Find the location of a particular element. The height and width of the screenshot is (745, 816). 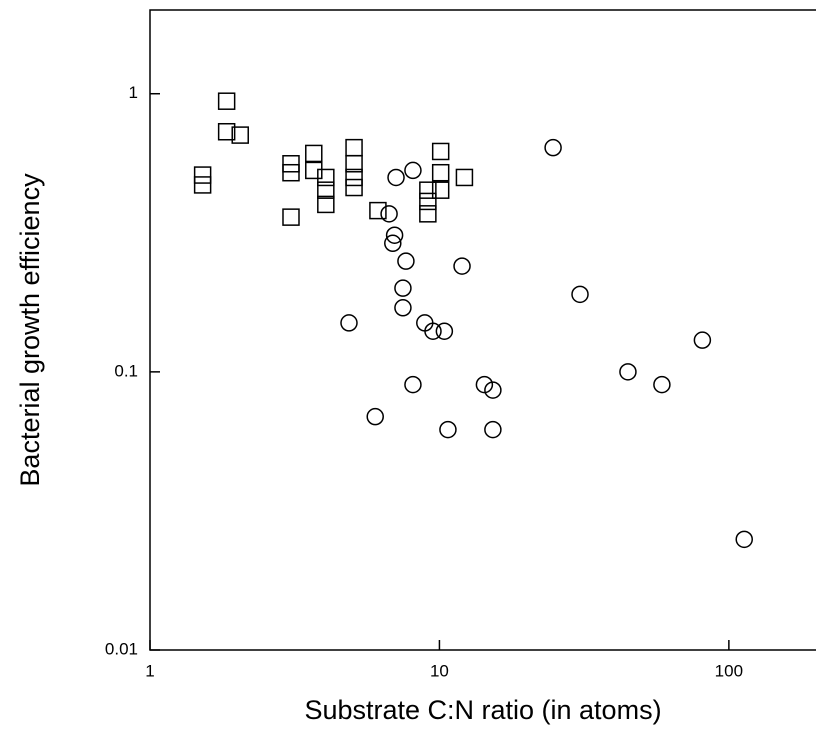

y-tick-label: 0.01 is located at coordinates (121, 648).